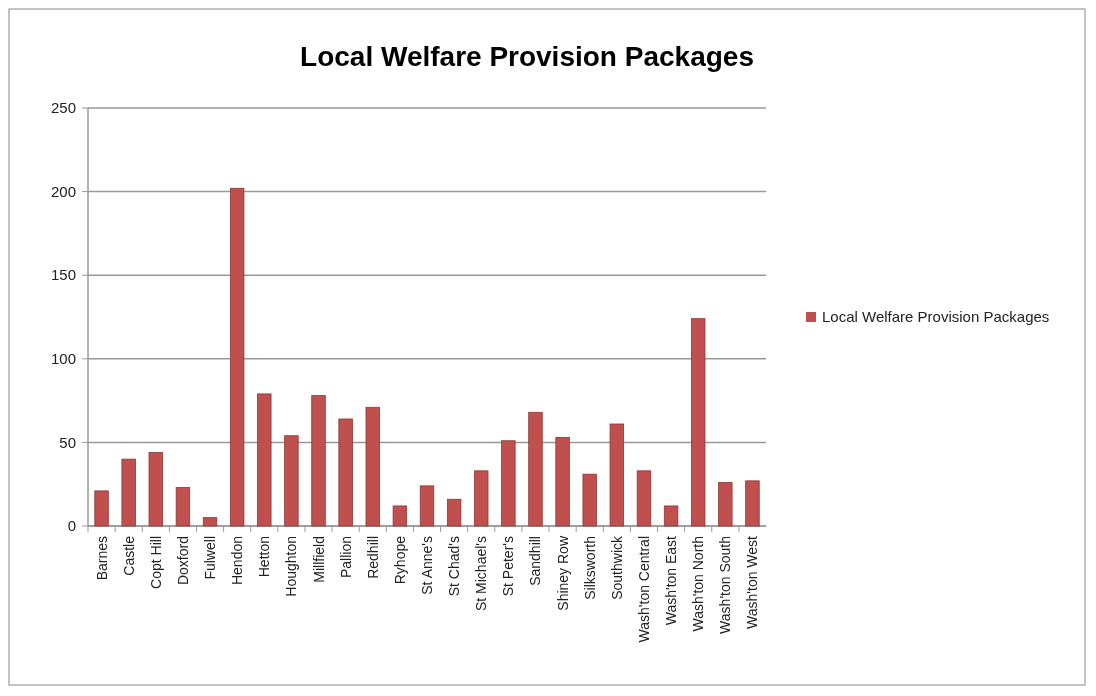 The width and height of the screenshot is (1096, 696). What do you see at coordinates (535, 561) in the screenshot?
I see `x-tick-label: Sandhill` at bounding box center [535, 561].